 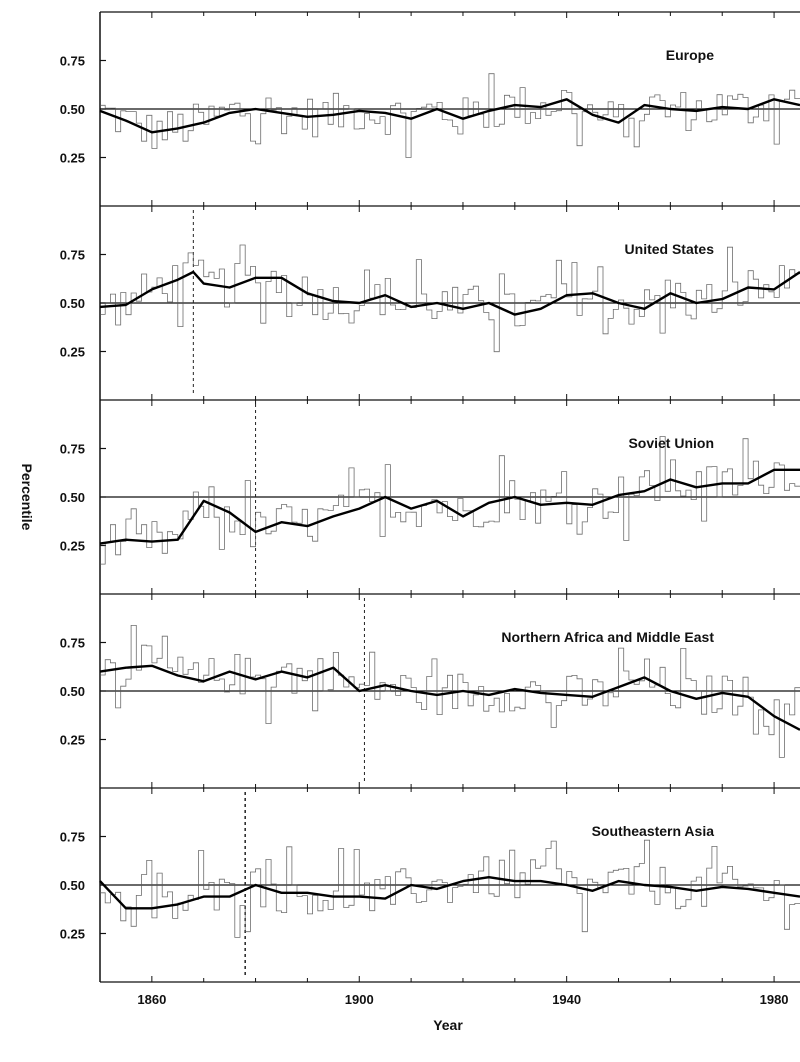 What do you see at coordinates (449, 506) in the screenshot?
I see `panel-3-smoothed-line` at bounding box center [449, 506].